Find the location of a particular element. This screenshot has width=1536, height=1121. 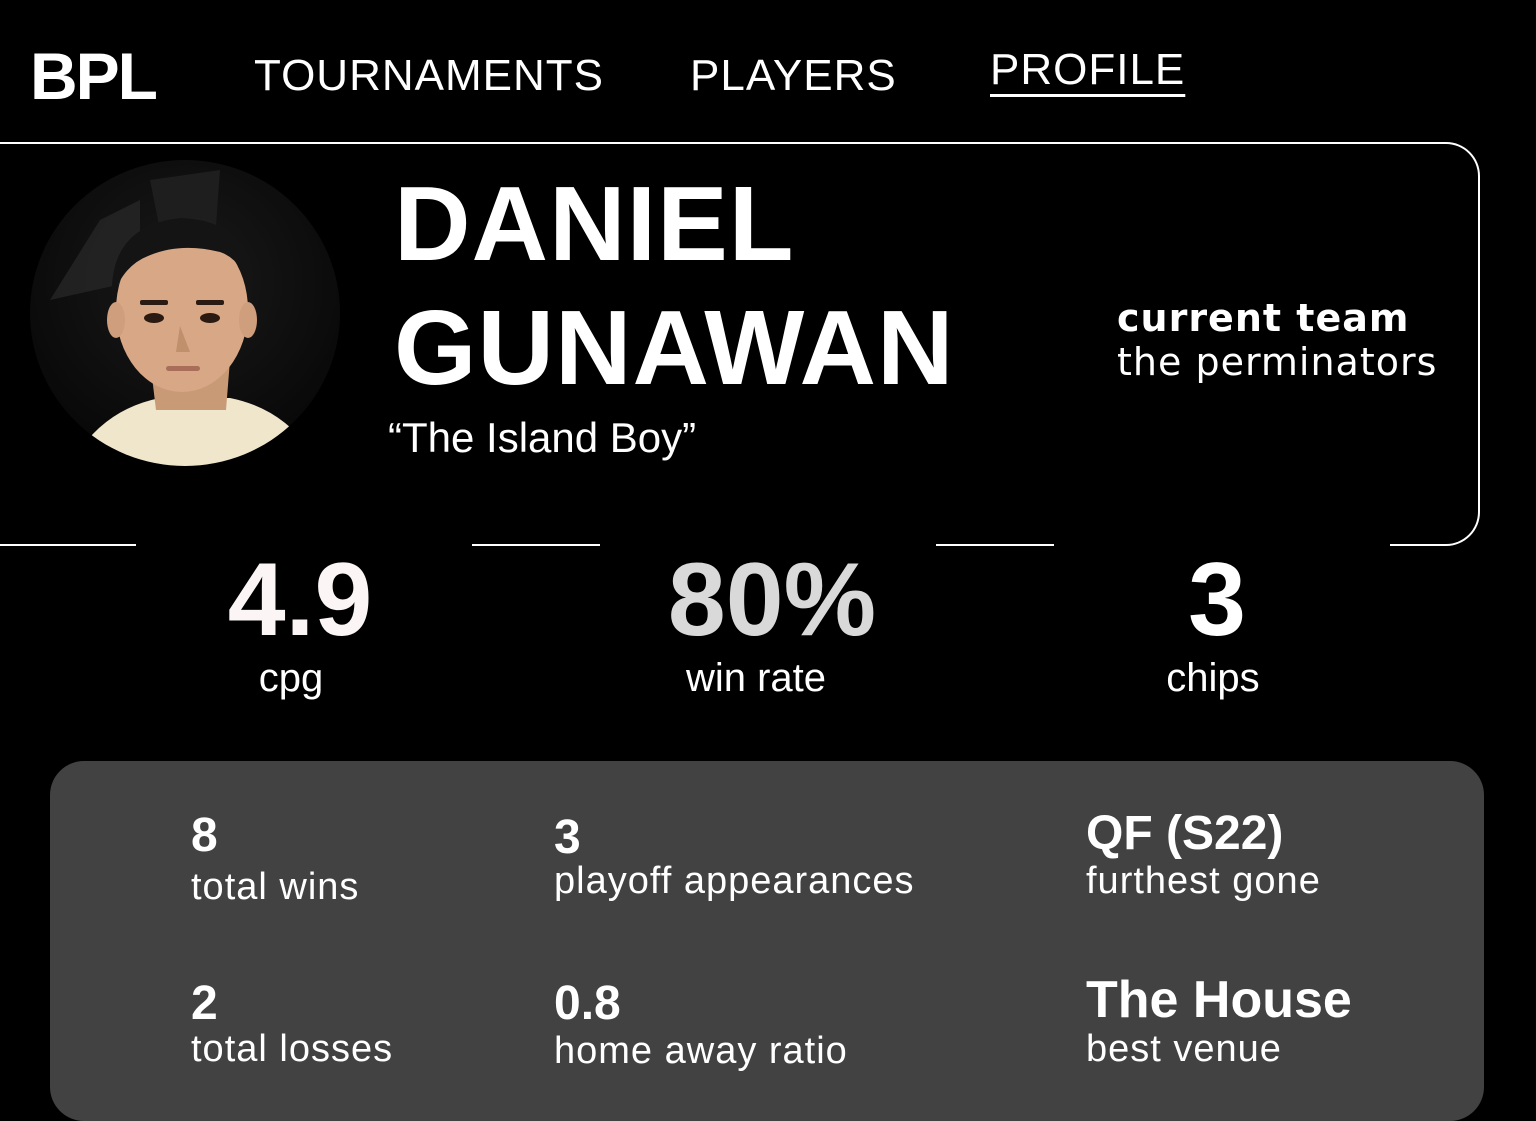

panel-stat-total-wins: 8 total wins is located at coordinates (275, 859).